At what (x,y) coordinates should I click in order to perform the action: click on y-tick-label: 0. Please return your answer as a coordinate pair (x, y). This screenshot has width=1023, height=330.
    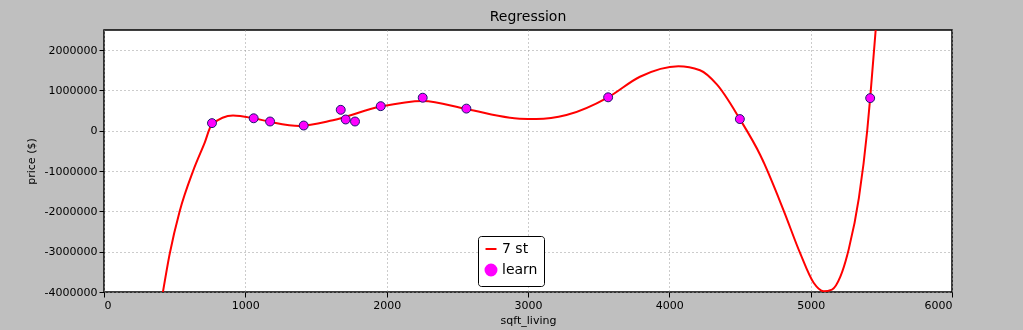
    Looking at the image, I should click on (94, 131).